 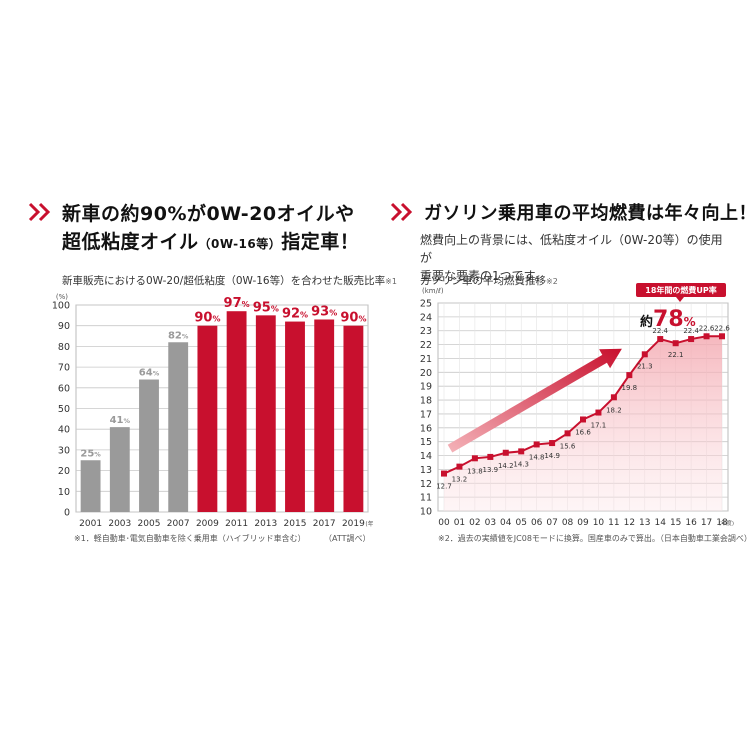 What do you see at coordinates (691, 331) in the screenshot?
I see `data-label: 22.4` at bounding box center [691, 331].